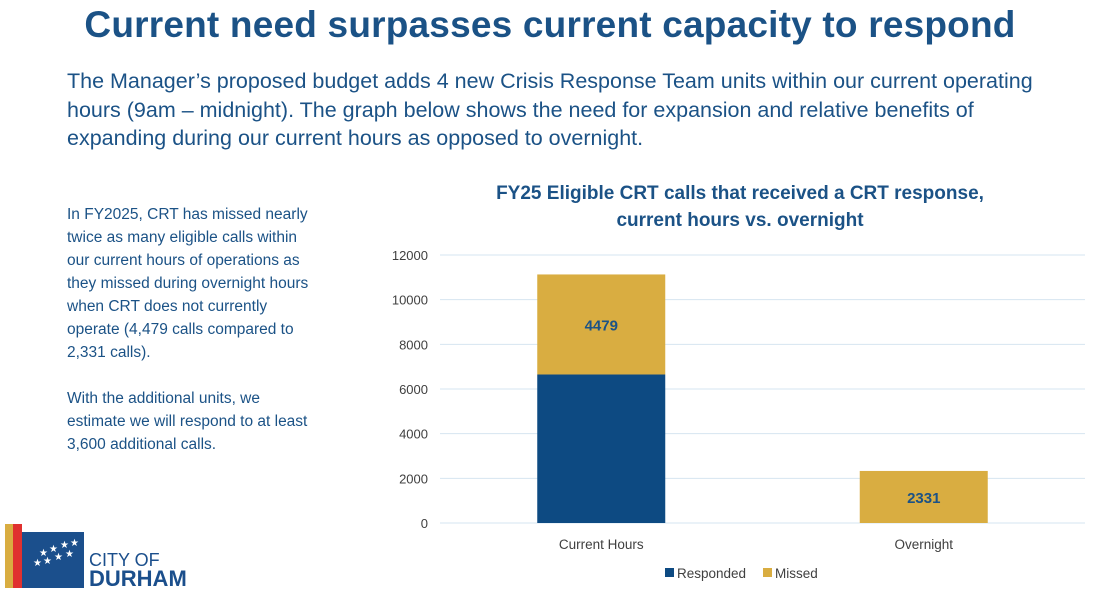 Image resolution: width=1100 pixels, height=593 pixels. I want to click on y-tick-label: 6000, so click(413, 389).